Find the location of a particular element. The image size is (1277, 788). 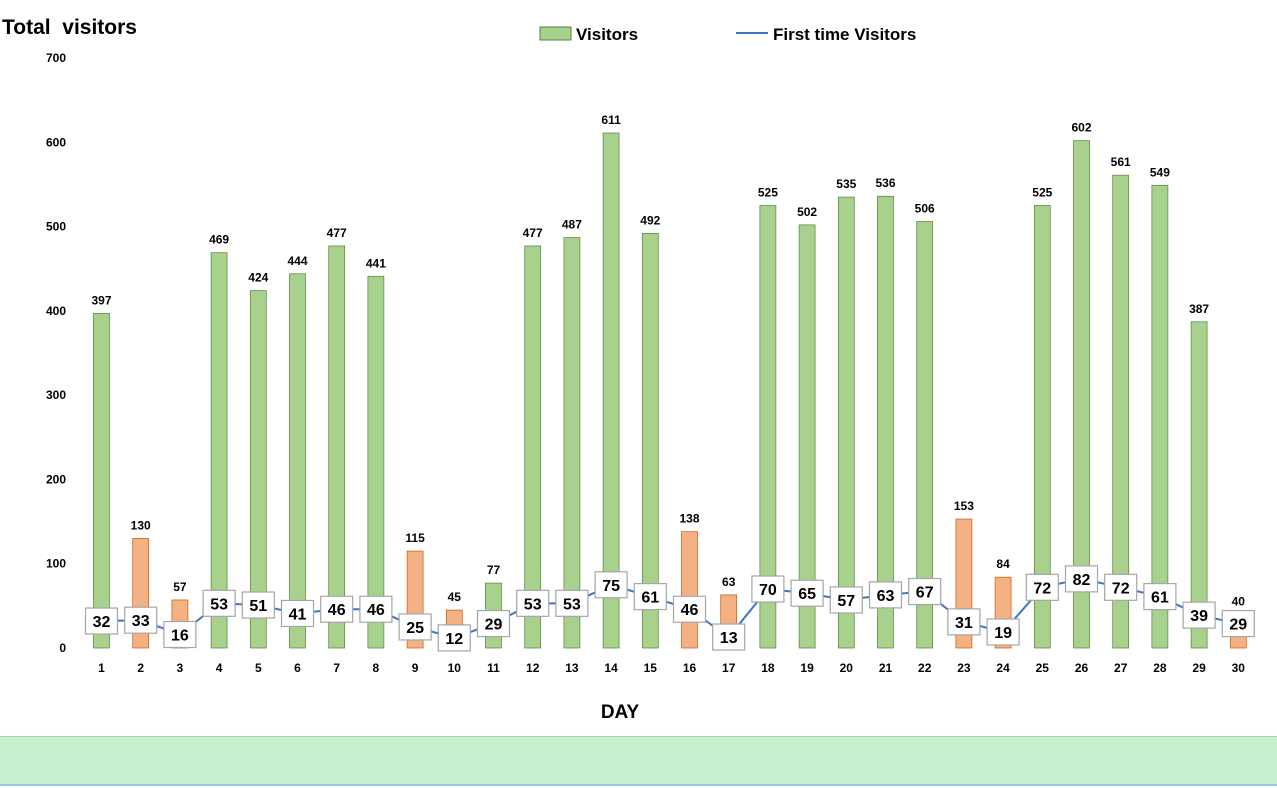

svg-text: 65 is located at coordinates (807, 594).